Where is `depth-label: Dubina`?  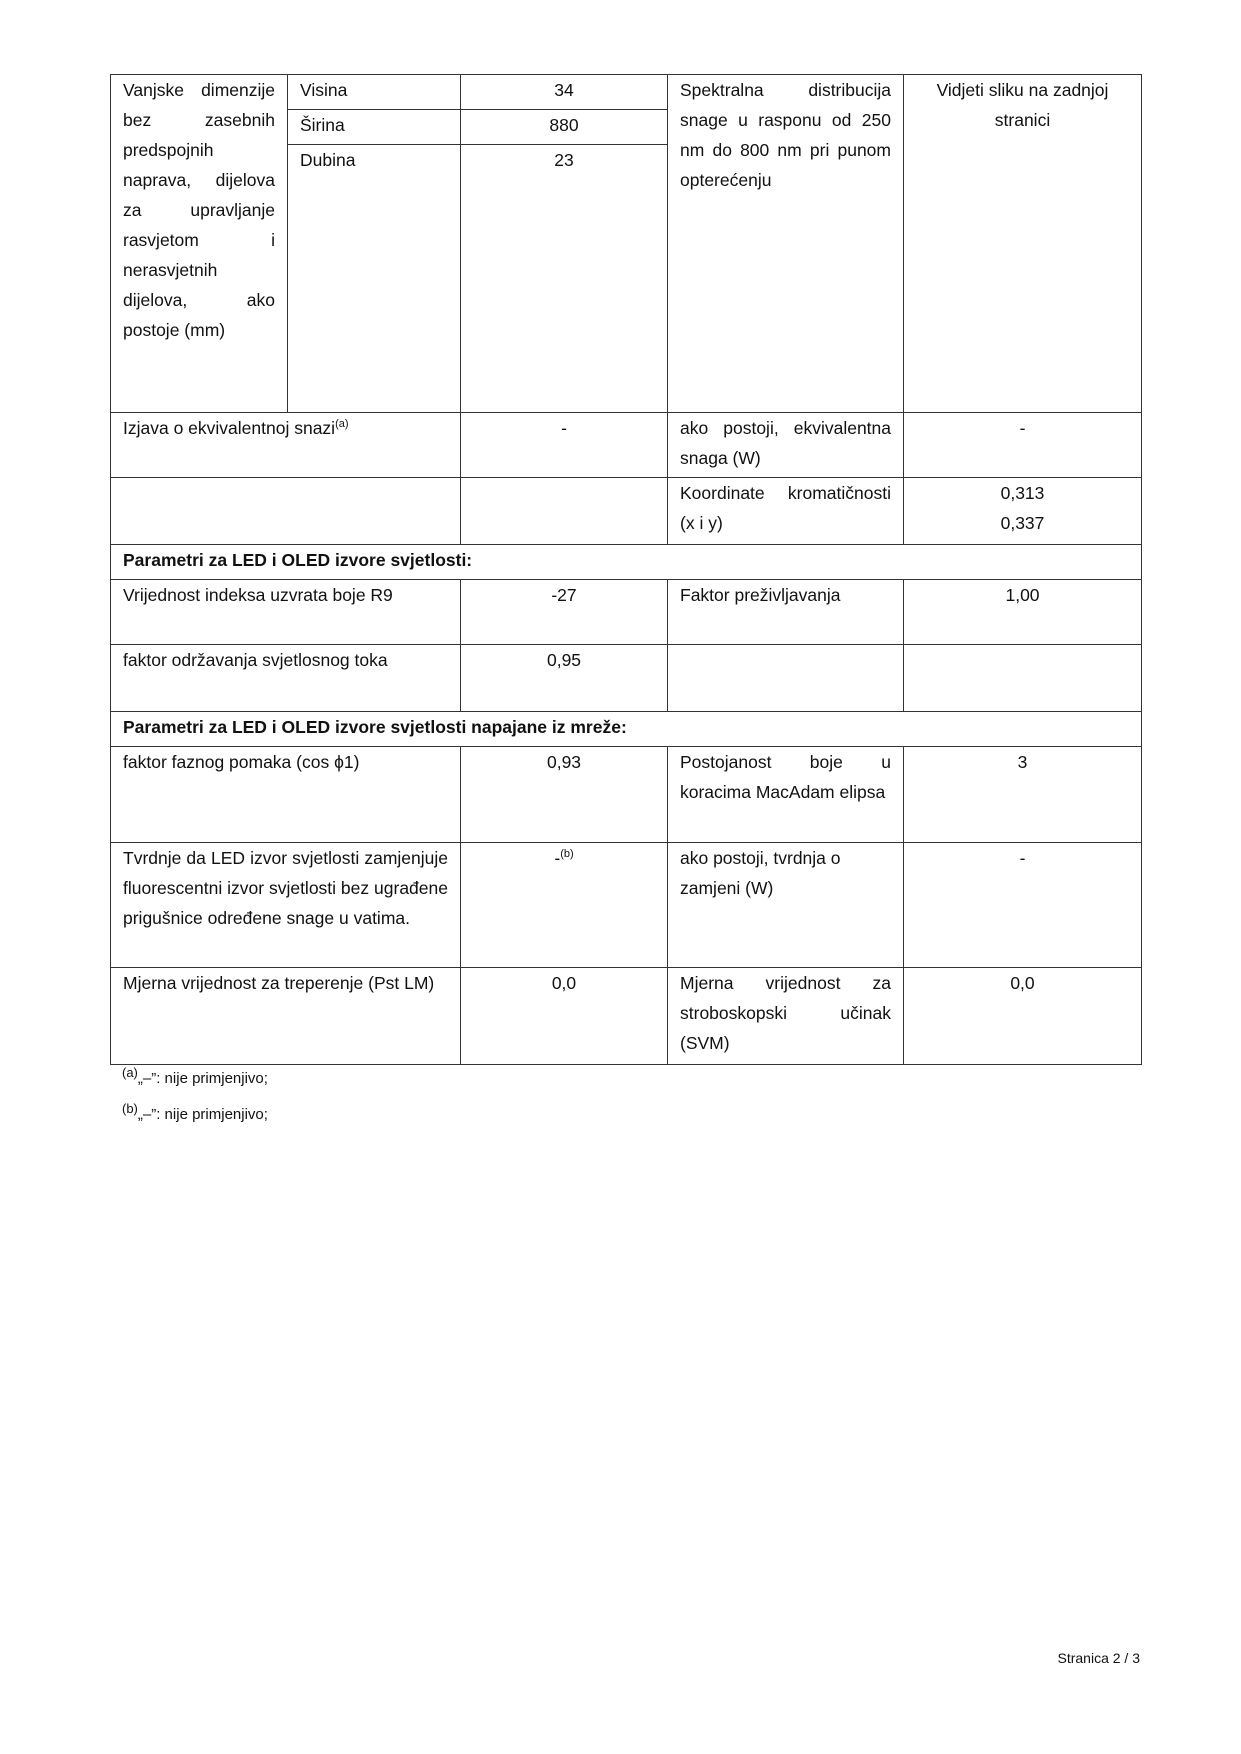 depth-label: Dubina is located at coordinates (374, 278).